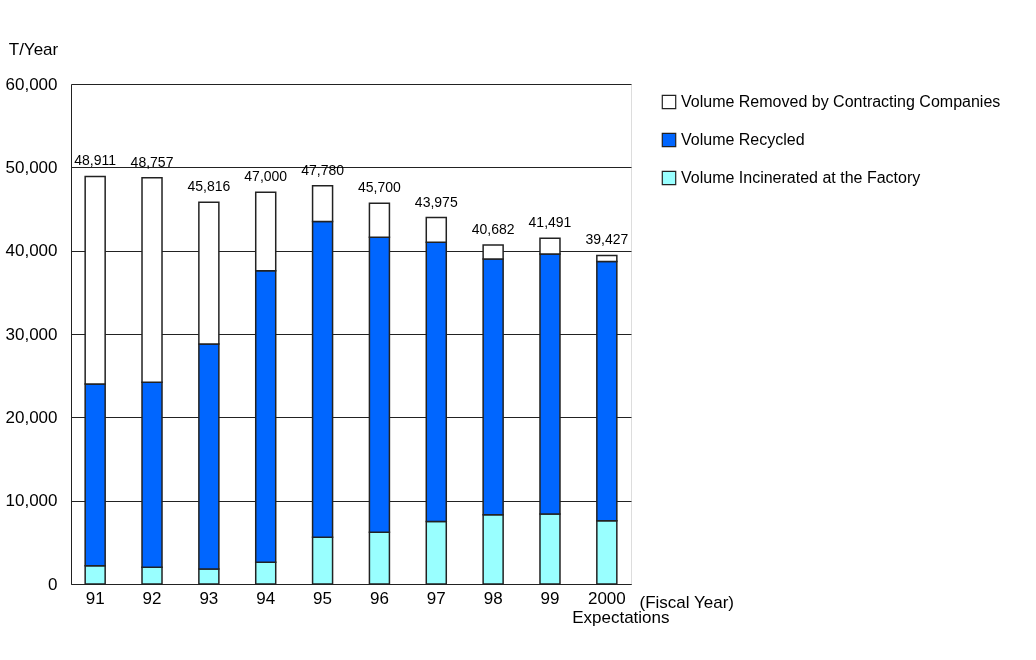 The width and height of the screenshot is (1036, 660). What do you see at coordinates (686, 602) in the screenshot?
I see `x-axis-title: (Fiscal Year)` at bounding box center [686, 602].